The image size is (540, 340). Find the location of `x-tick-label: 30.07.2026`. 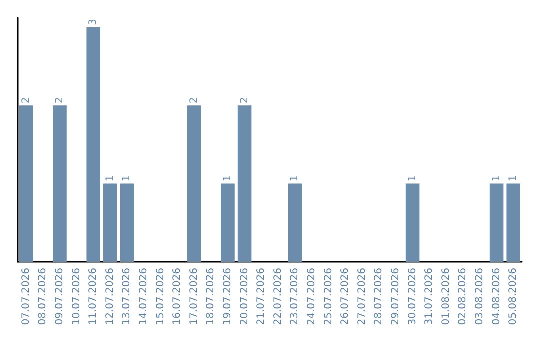

x-tick-label: 30.07.2026 is located at coordinates (412, 297).